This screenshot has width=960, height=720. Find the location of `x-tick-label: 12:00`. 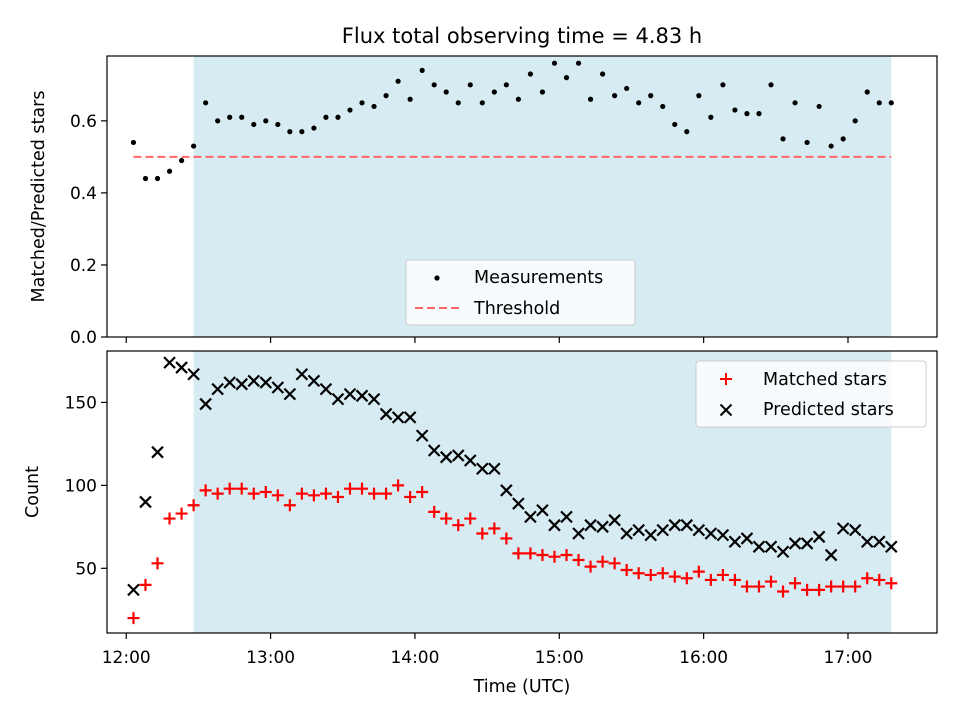

x-tick-label: 12:00 is located at coordinates (126, 658).